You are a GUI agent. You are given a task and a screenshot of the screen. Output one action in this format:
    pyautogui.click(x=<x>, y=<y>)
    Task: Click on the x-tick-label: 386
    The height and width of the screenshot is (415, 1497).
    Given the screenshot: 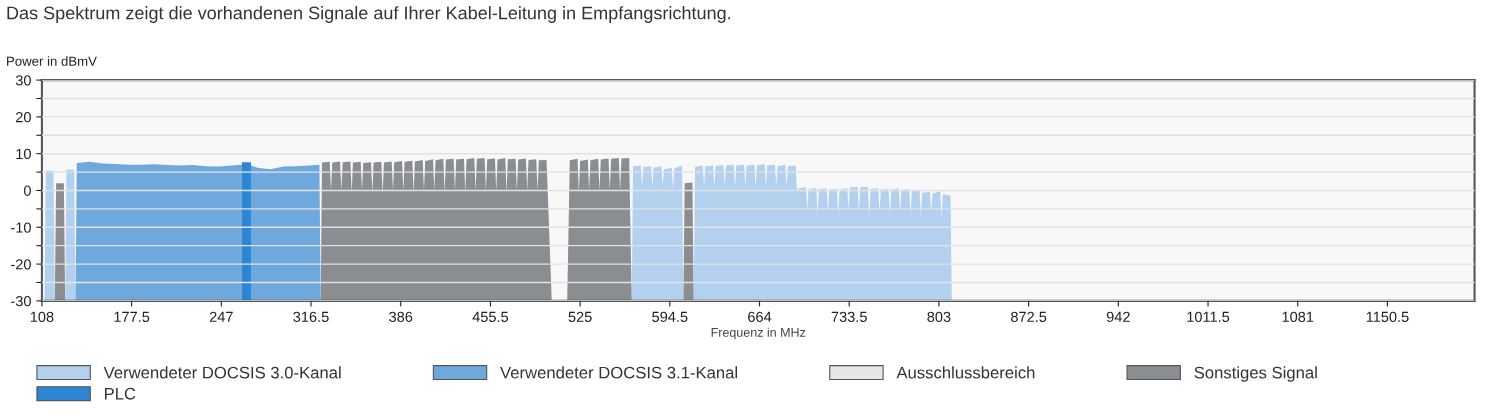 What is the action you would take?
    pyautogui.click(x=401, y=316)
    